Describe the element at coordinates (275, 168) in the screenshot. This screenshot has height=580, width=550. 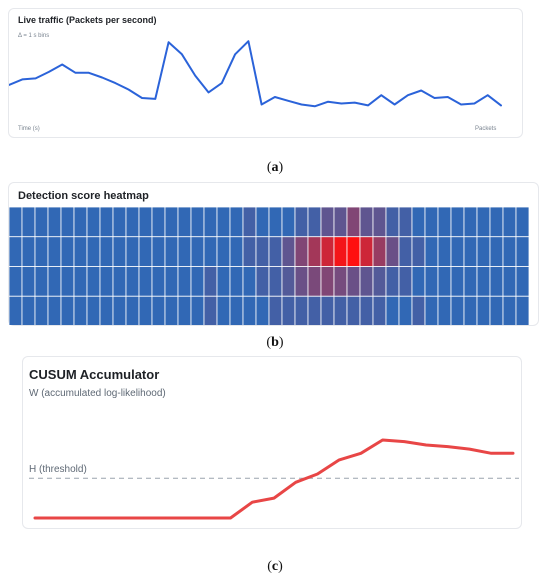
I see `caption-a: (a)` at that location.